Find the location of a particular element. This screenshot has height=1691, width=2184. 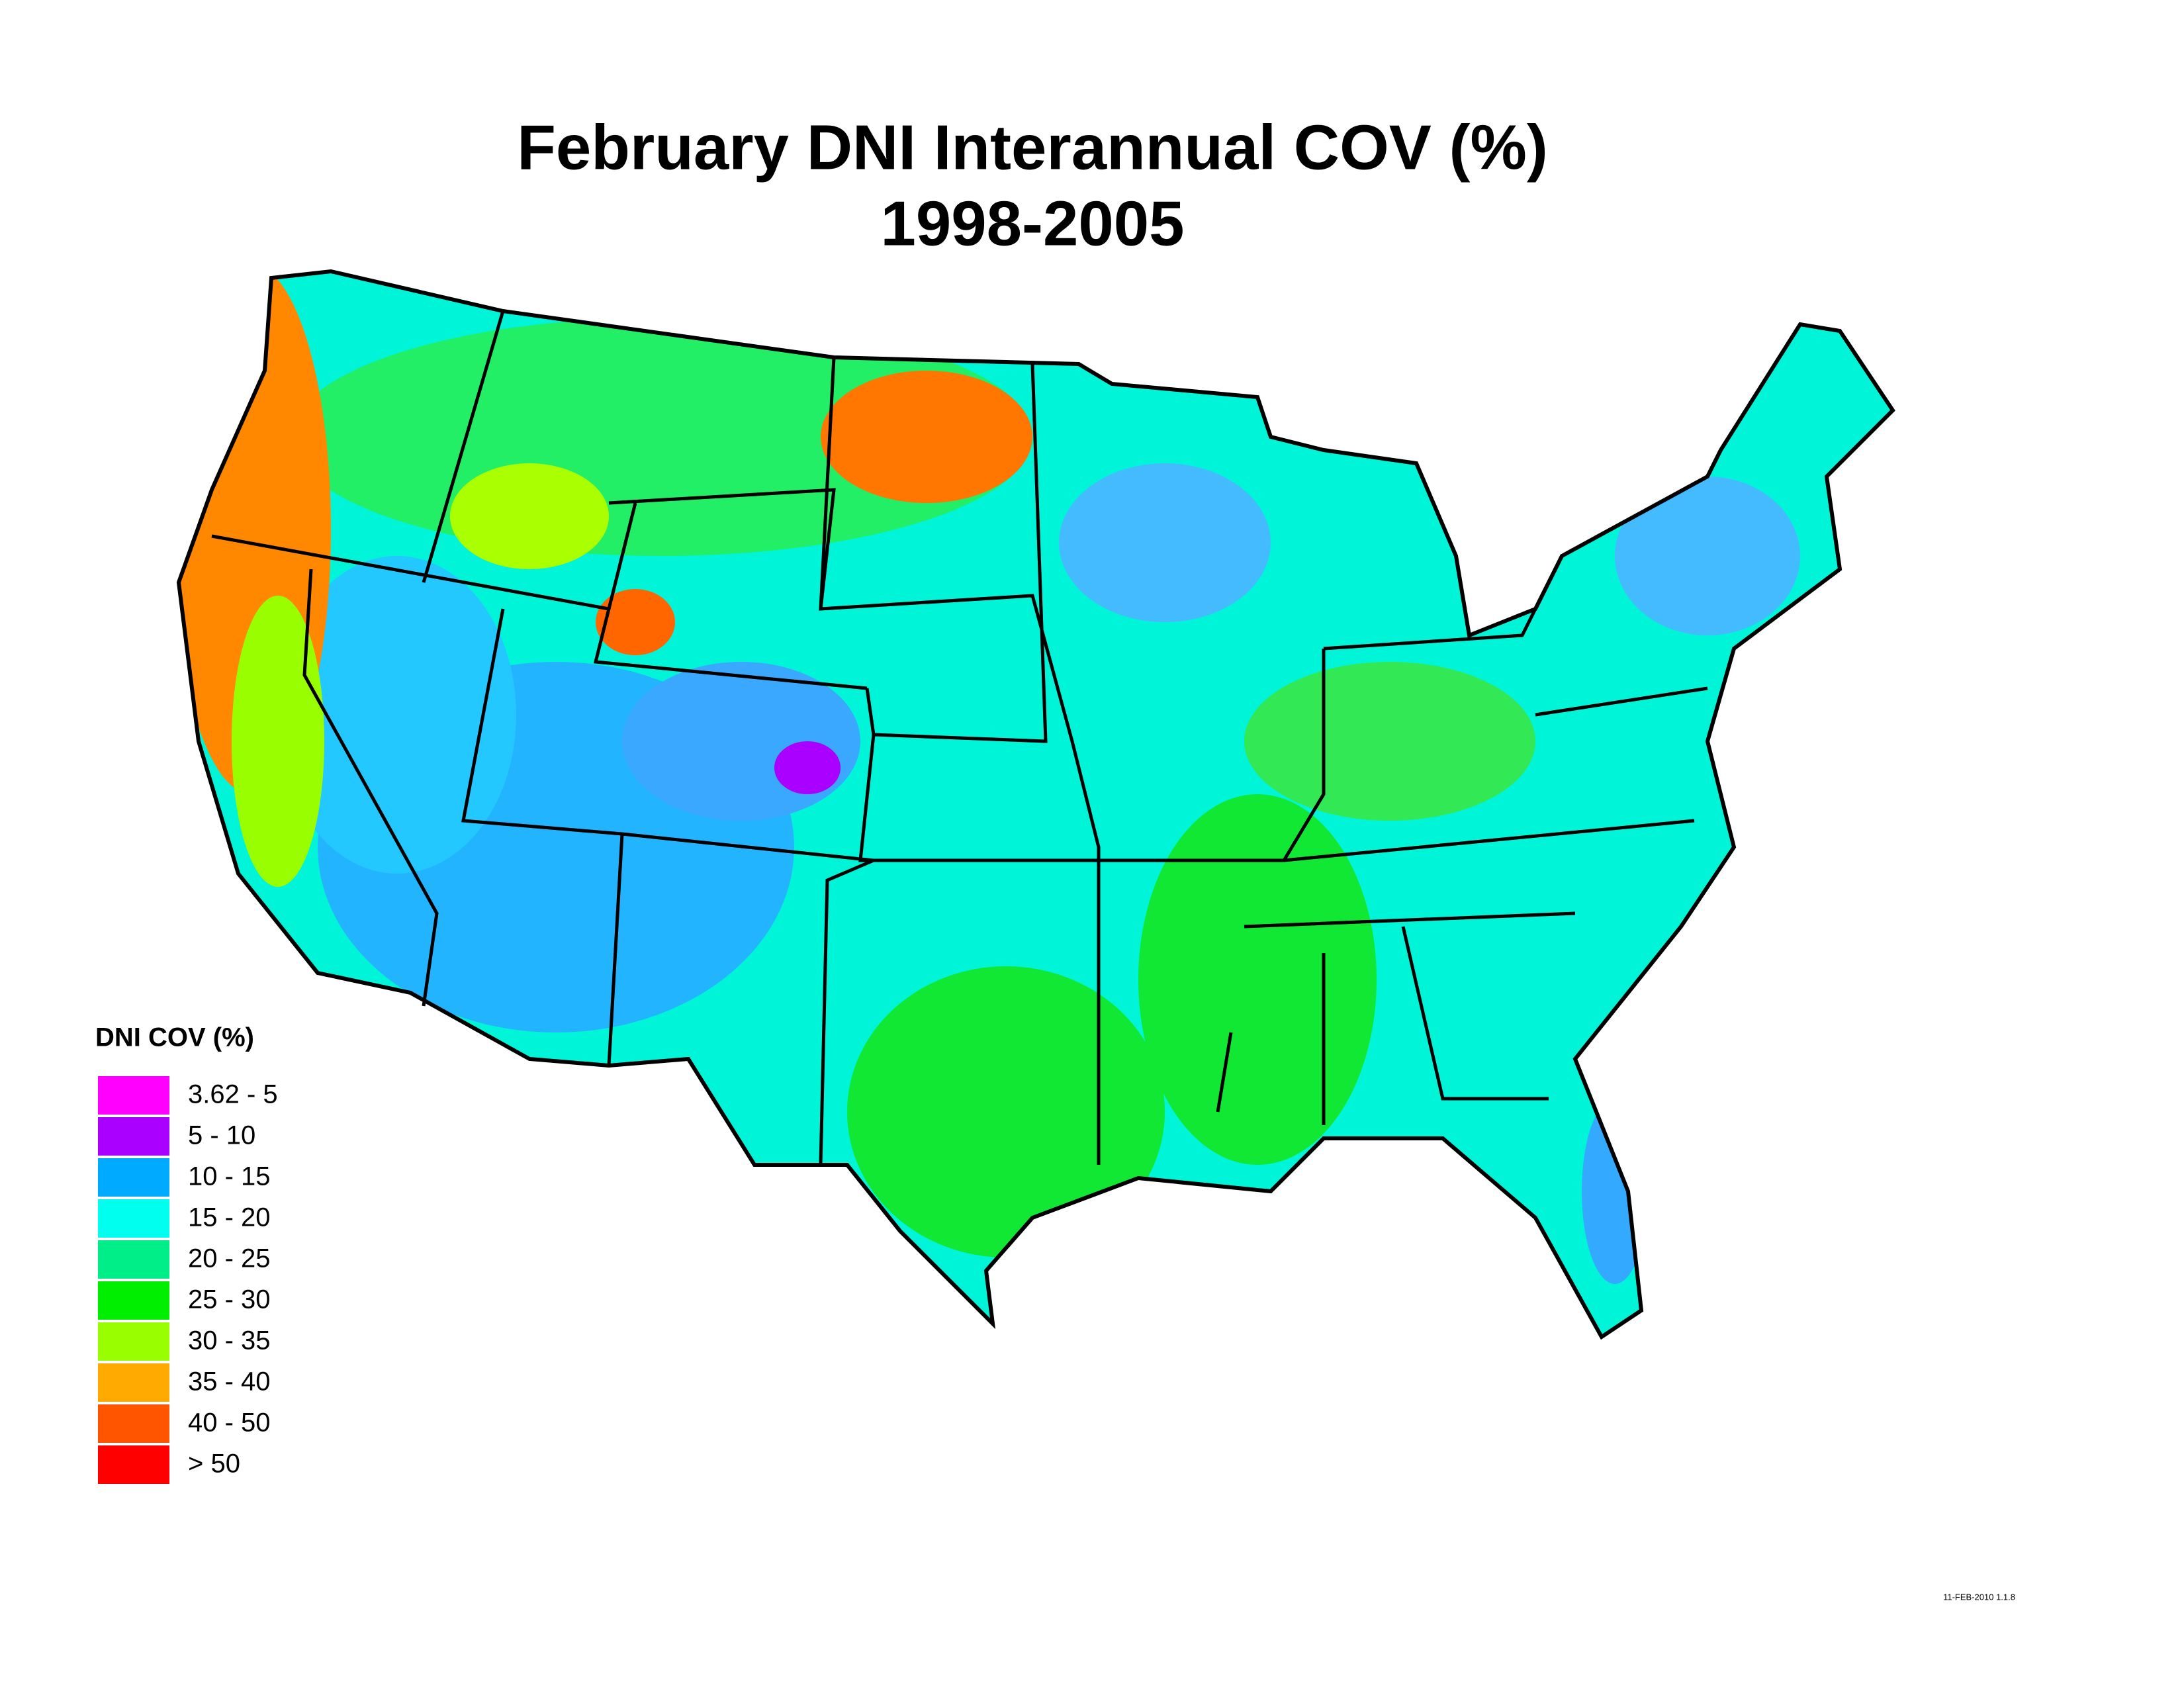

legend-label: 40 - 50 is located at coordinates (229, 1423).